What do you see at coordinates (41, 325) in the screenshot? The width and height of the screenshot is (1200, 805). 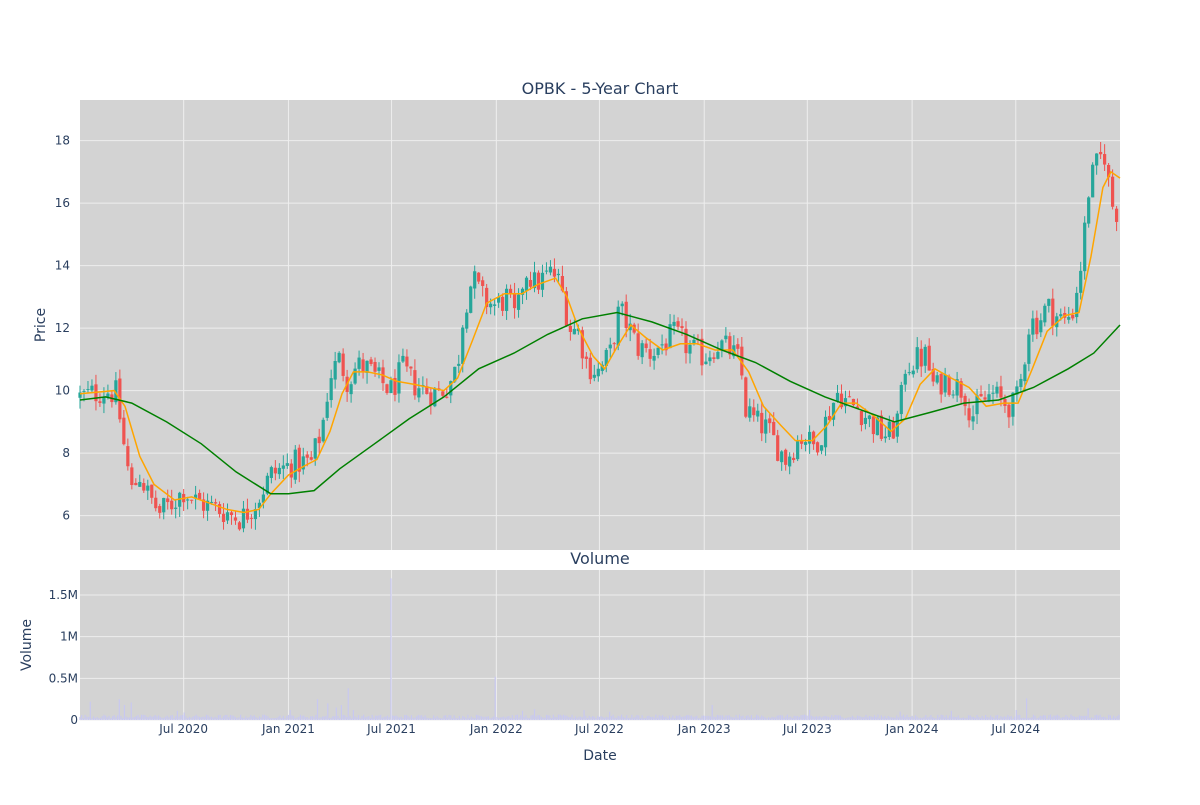 I see `price-axis-title: Price` at bounding box center [41, 325].